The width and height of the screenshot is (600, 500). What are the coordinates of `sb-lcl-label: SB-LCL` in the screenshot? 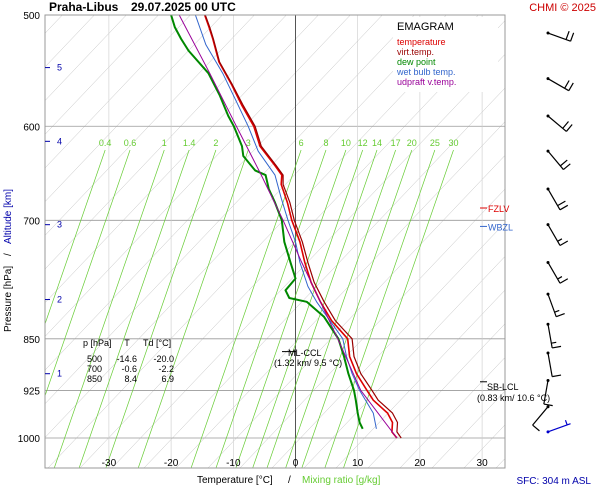 It's located at (503, 387).